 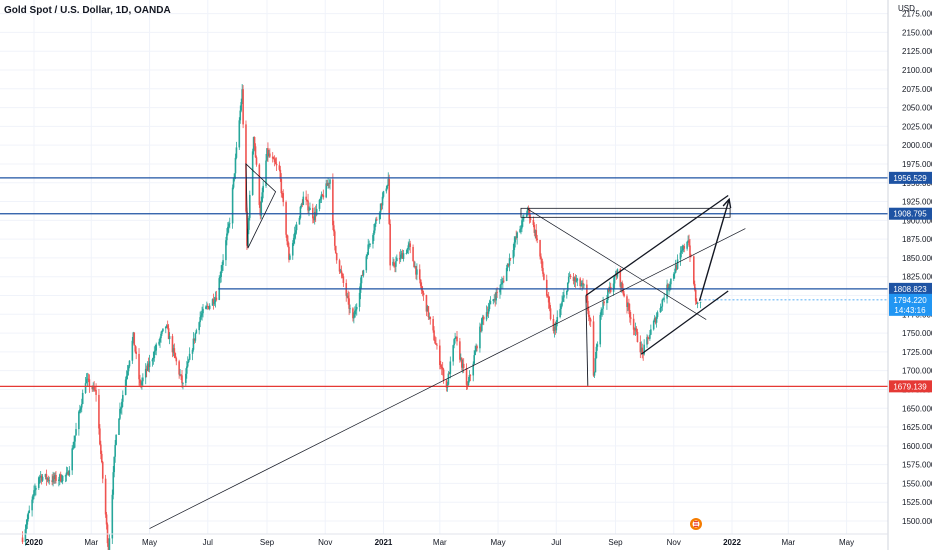 I want to click on channel-upper-line, so click(x=657, y=245).